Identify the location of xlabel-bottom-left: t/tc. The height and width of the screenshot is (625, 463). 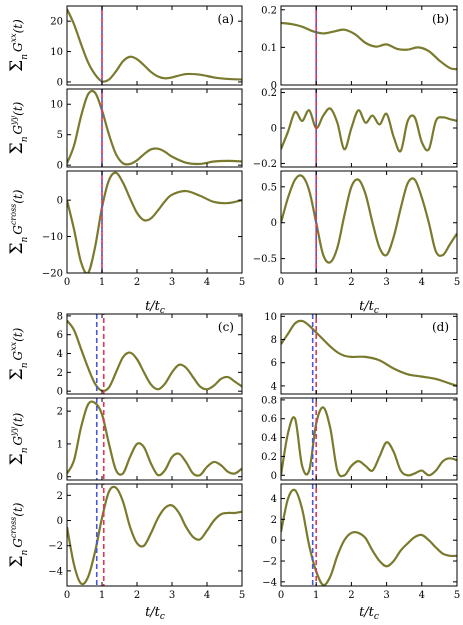
(155, 613).